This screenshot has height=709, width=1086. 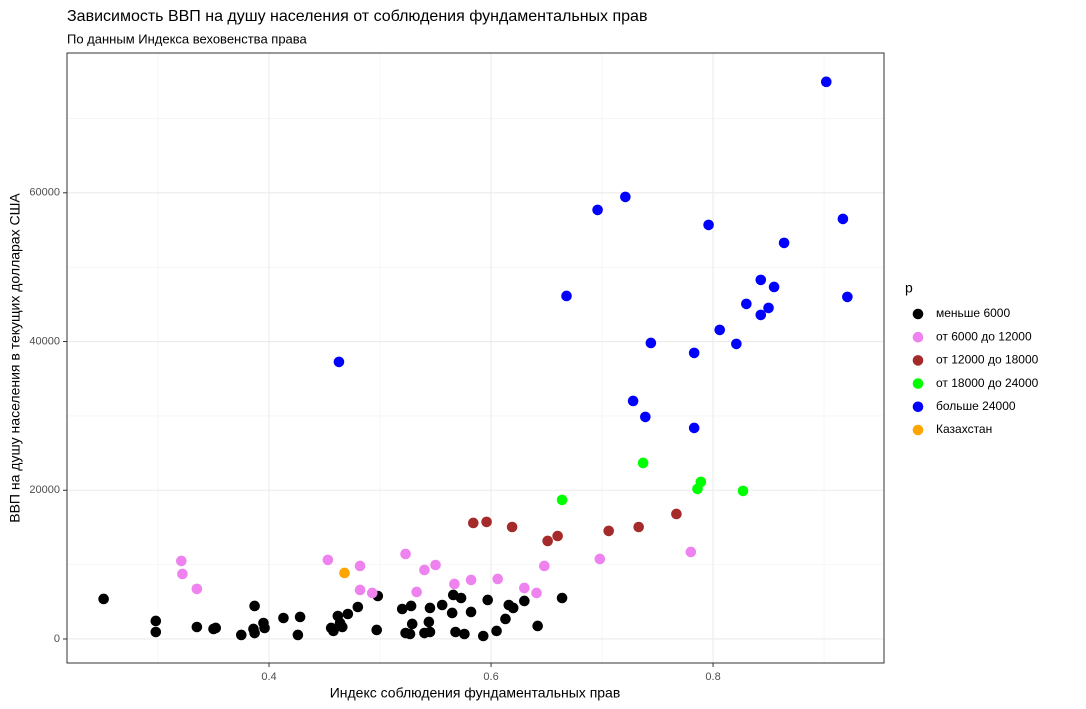 I want to click on y-tick-label: 40000, so click(x=44, y=341).